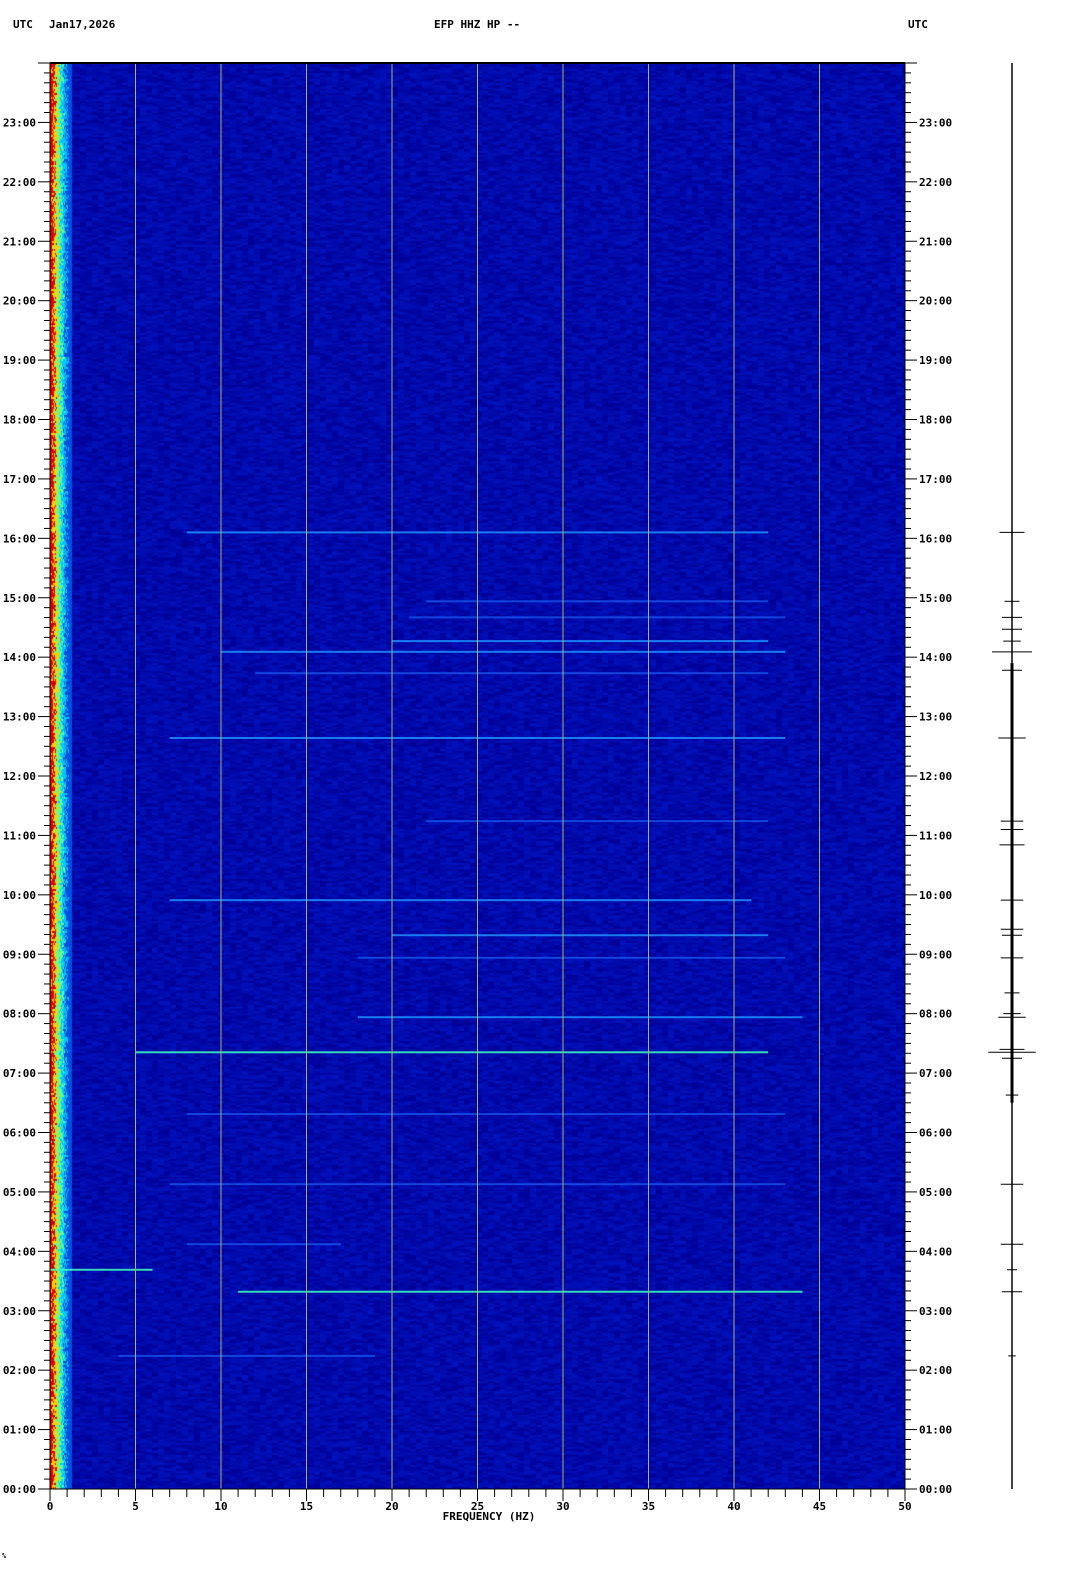  What do you see at coordinates (935, 717) in the screenshot?
I see `y-tick-label-right: 13:00` at bounding box center [935, 717].